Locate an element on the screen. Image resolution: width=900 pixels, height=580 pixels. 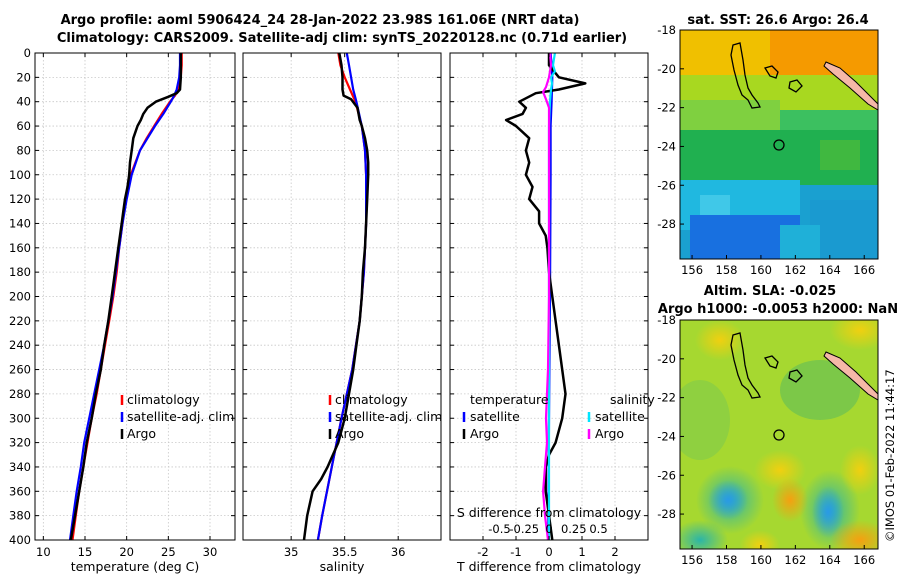
sst-ytick-label: -22 is located at coordinates (666, 108).